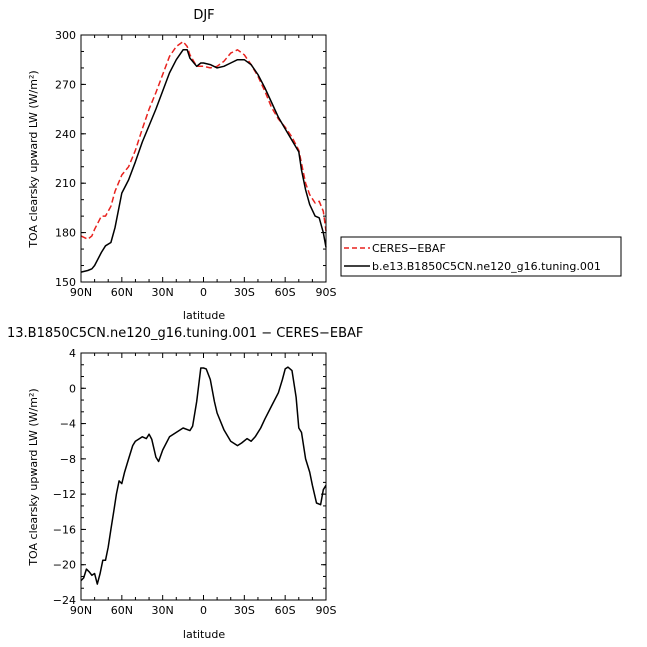 The image size is (647, 647). What do you see at coordinates (68, 459) in the screenshot?
I see `bottom-ytick-label: −8` at bounding box center [68, 459].